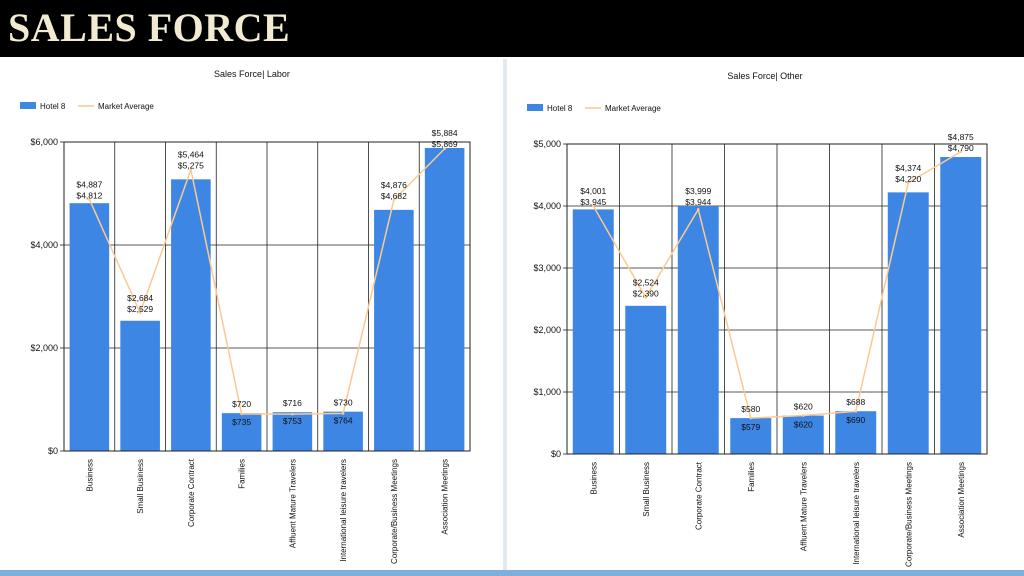 Image resolution: width=1024 pixels, height=576 pixels. I want to click on chart-title: Sales Force| Labor, so click(252, 74).